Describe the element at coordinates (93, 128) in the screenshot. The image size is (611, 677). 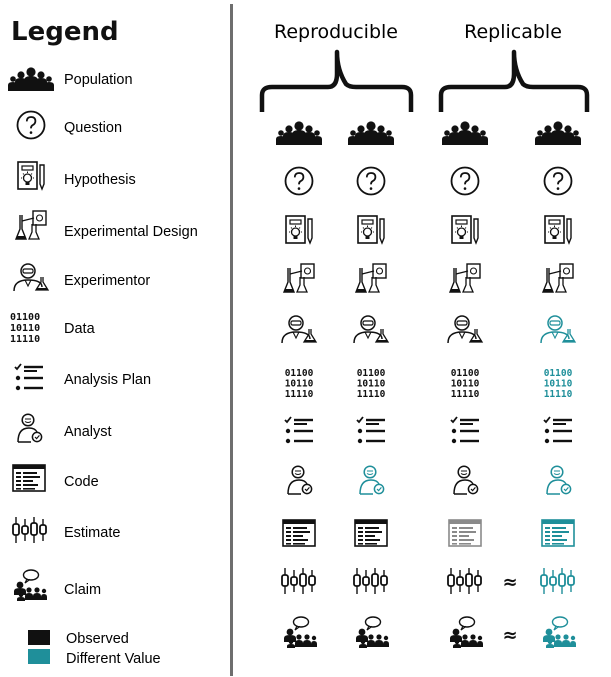
I see `legend-label: Question` at that location.